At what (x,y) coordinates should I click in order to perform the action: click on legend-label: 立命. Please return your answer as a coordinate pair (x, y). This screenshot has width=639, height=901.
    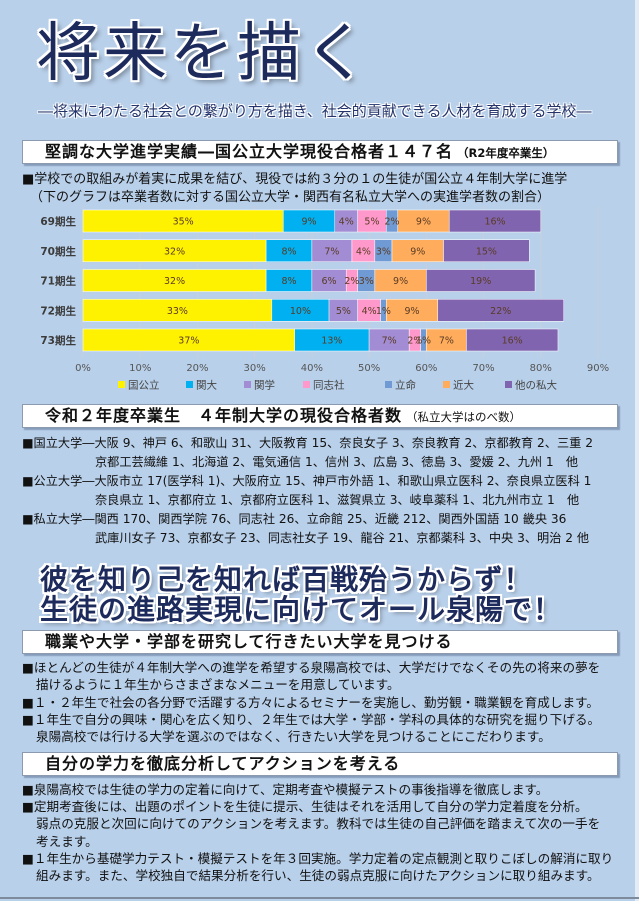
    Looking at the image, I should click on (405, 385).